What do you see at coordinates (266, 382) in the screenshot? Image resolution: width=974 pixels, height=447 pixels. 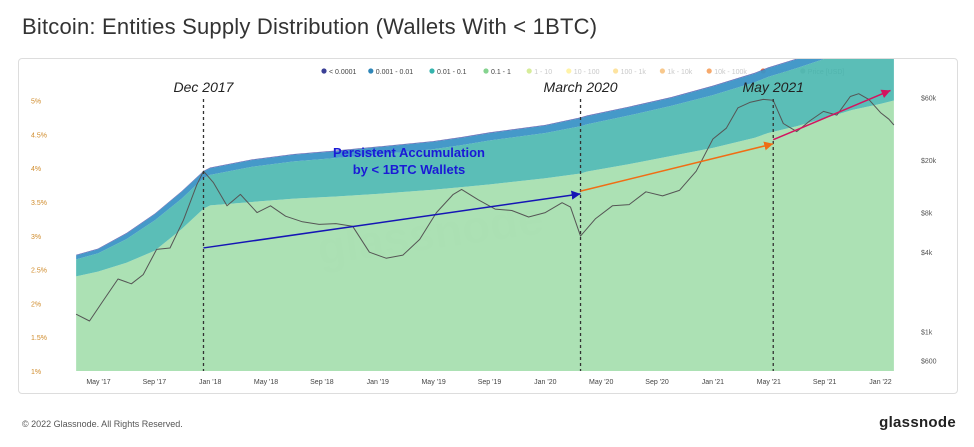 I see `x-tick-label: May '18` at bounding box center [266, 382].